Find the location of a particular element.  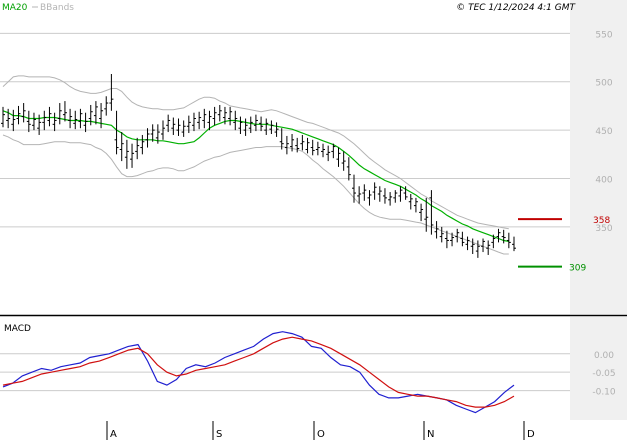

month-tick-label: S is located at coordinates (219, 434).